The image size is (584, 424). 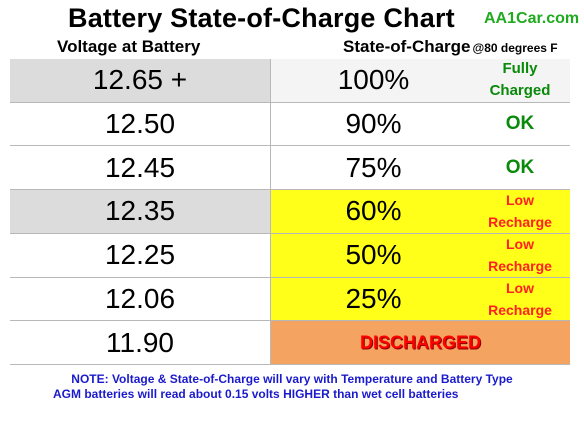 What do you see at coordinates (373, 298) in the screenshot?
I see `charge-percent: 25%` at bounding box center [373, 298].